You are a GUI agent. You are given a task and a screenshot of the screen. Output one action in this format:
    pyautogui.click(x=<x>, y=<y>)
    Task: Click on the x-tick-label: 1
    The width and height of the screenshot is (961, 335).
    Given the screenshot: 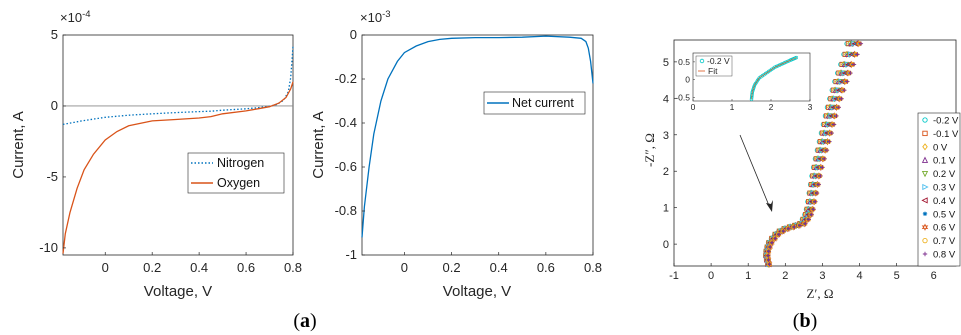 What is the action you would take?
    pyautogui.click(x=748, y=276)
    